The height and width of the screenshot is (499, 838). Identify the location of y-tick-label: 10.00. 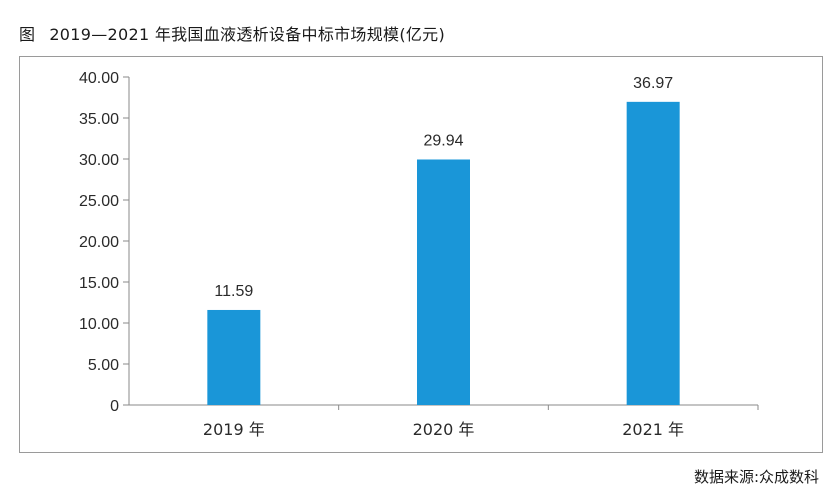
(99, 324).